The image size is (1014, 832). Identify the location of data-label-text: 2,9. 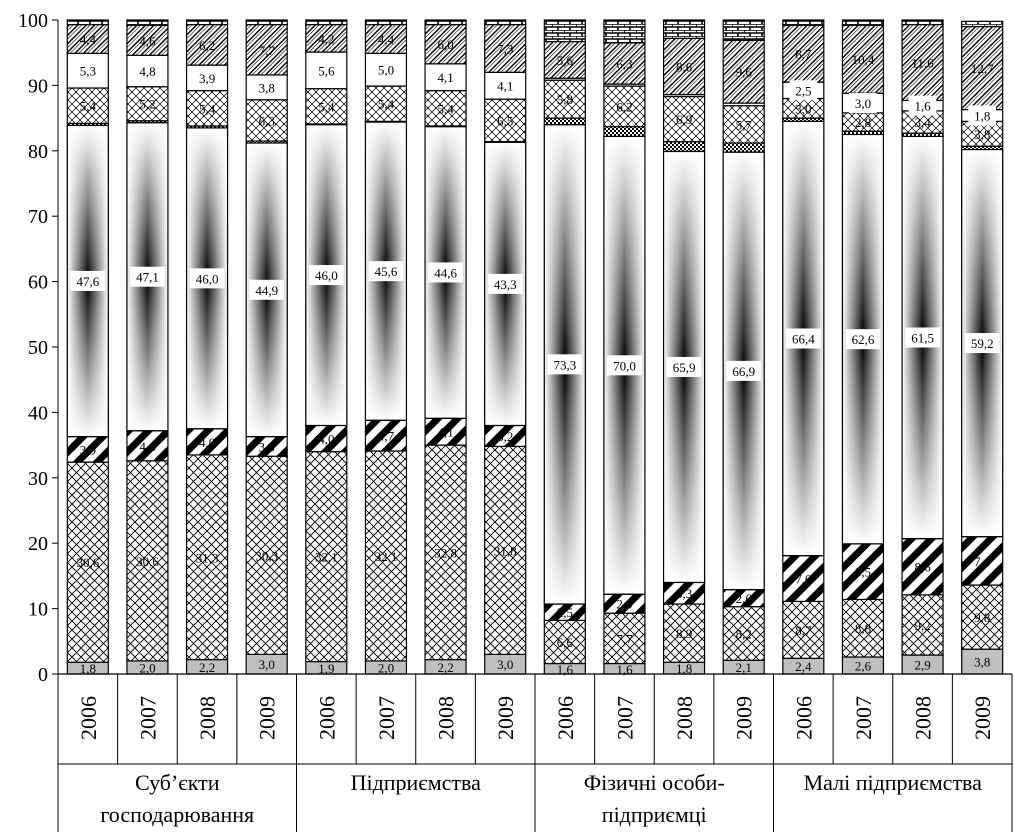
(922, 665).